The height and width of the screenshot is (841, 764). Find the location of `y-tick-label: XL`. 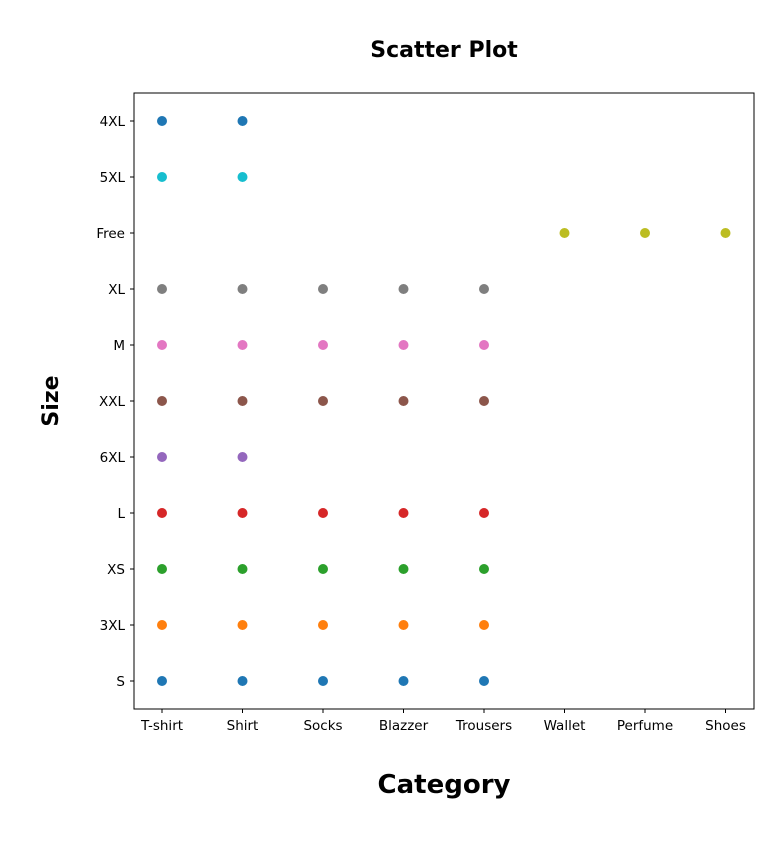

y-tick-label: XL is located at coordinates (116, 290).